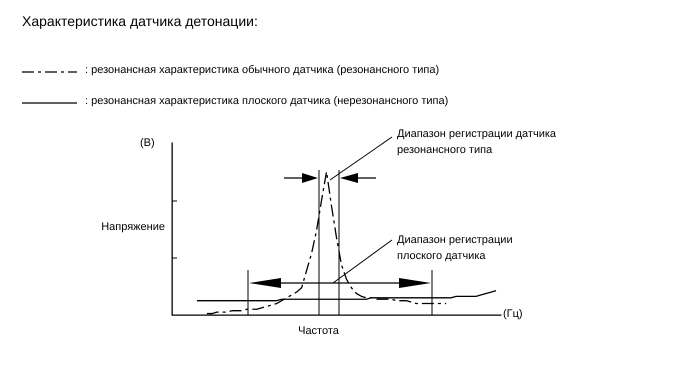  Describe the element at coordinates (147, 143) in the screenshot. I see `text: (В)` at that location.